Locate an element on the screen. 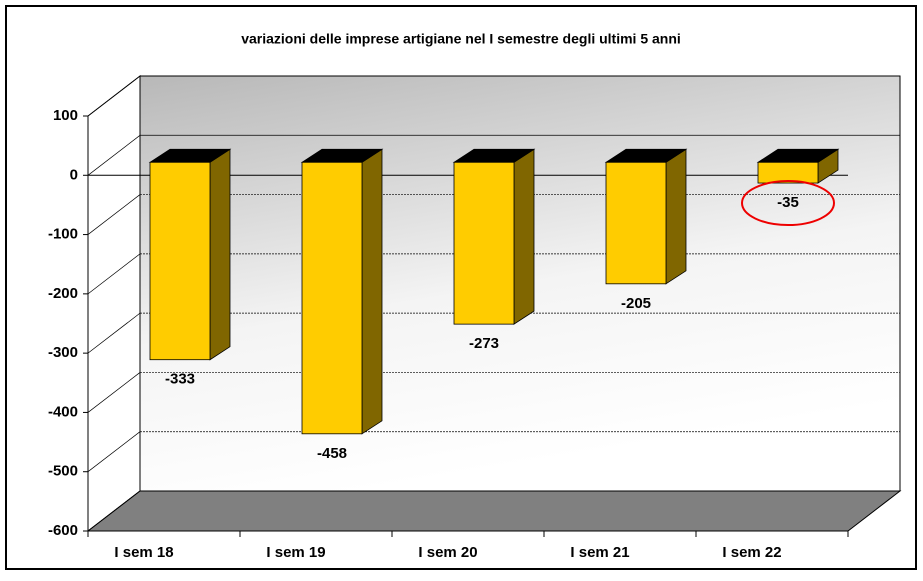  y-tick-label: -500 is located at coordinates (63, 471).